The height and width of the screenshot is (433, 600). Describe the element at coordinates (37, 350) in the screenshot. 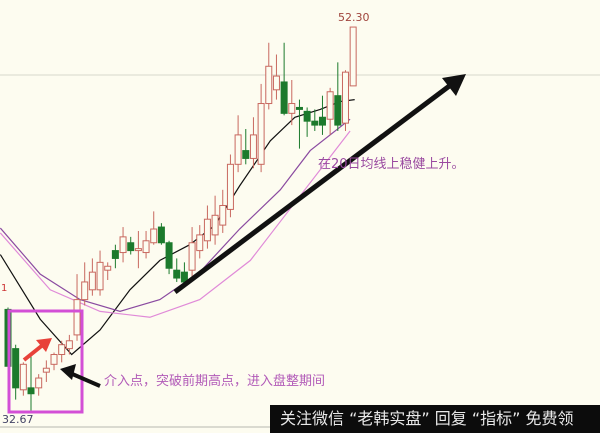

I see `red-arrow-icon` at that location.